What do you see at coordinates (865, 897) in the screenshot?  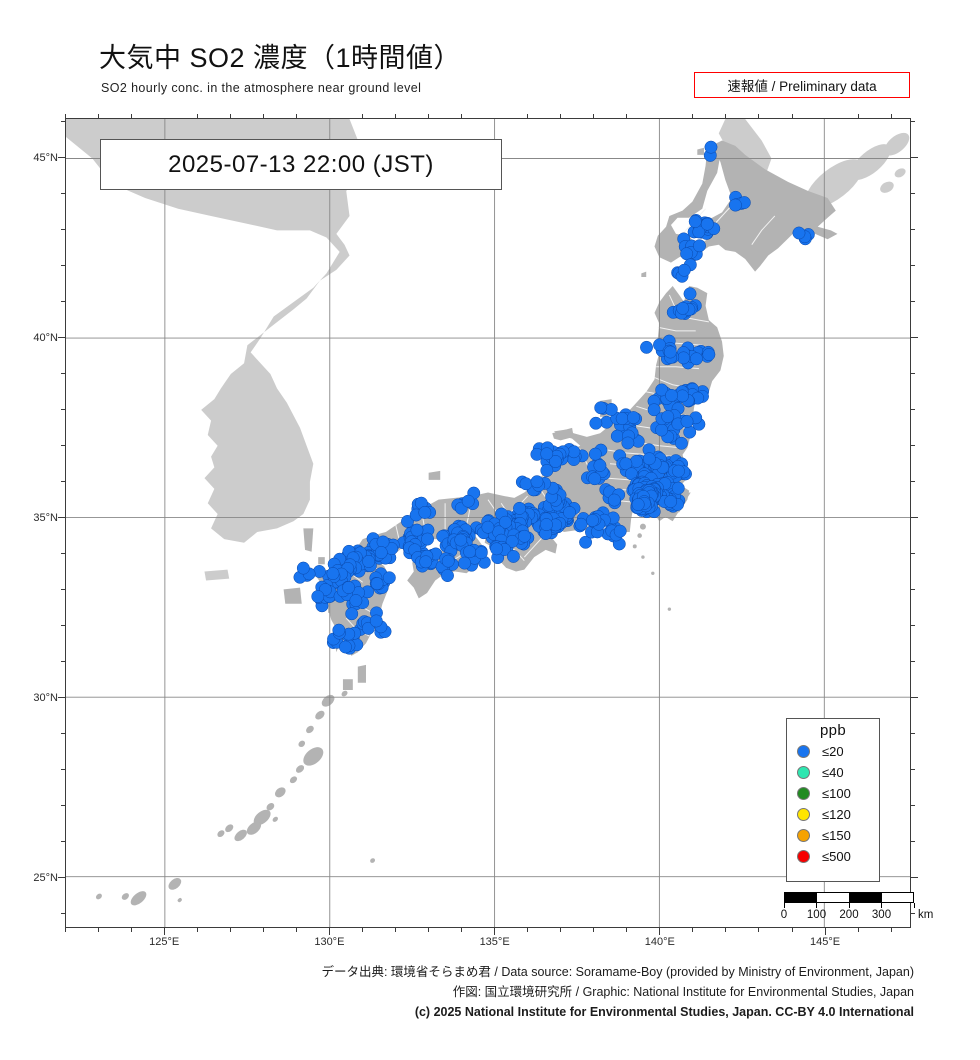 I see `scale-bar-segment` at bounding box center [865, 897].